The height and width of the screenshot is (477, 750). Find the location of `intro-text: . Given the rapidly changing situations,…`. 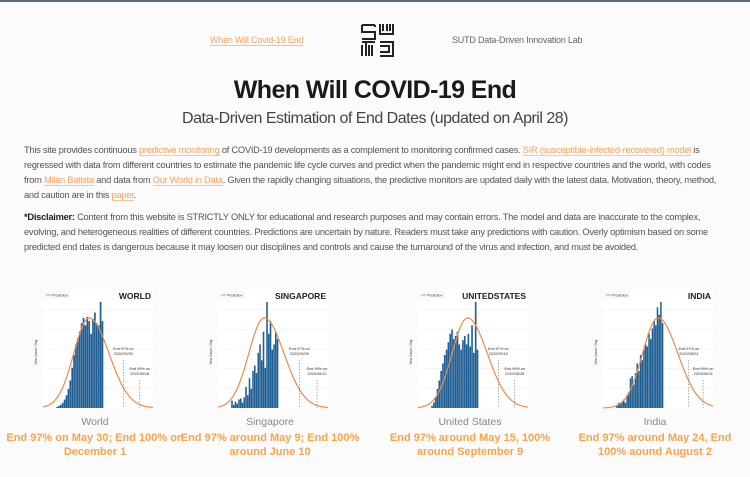

intro-text: . Given the rapidly changing situations,… is located at coordinates (370, 187).